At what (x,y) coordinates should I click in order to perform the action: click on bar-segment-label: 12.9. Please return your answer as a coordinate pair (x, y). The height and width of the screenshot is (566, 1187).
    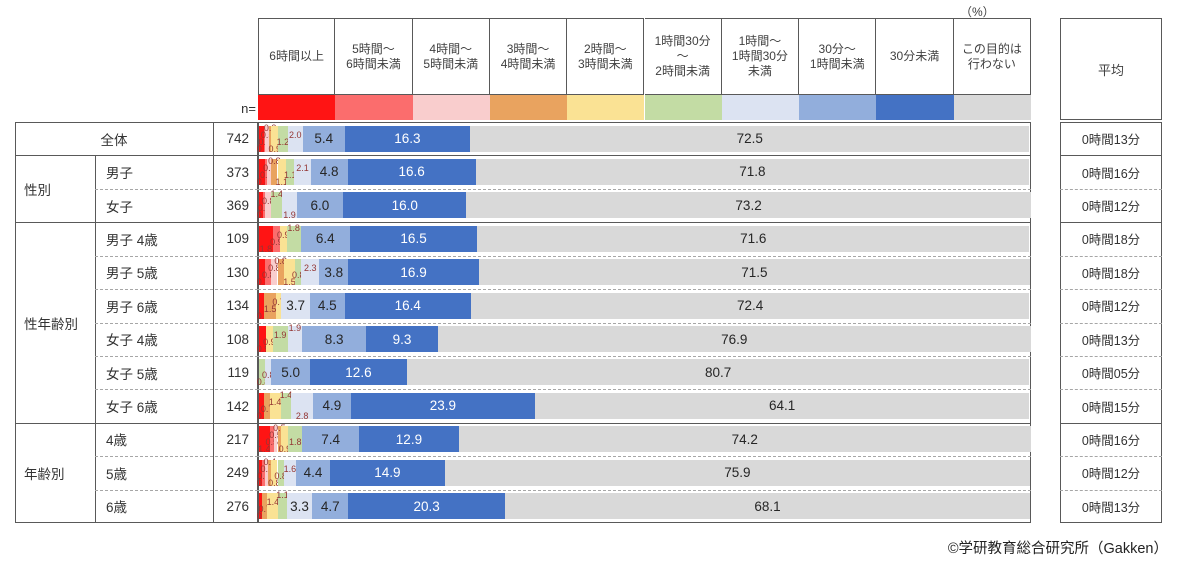
    Looking at the image, I should click on (409, 439).